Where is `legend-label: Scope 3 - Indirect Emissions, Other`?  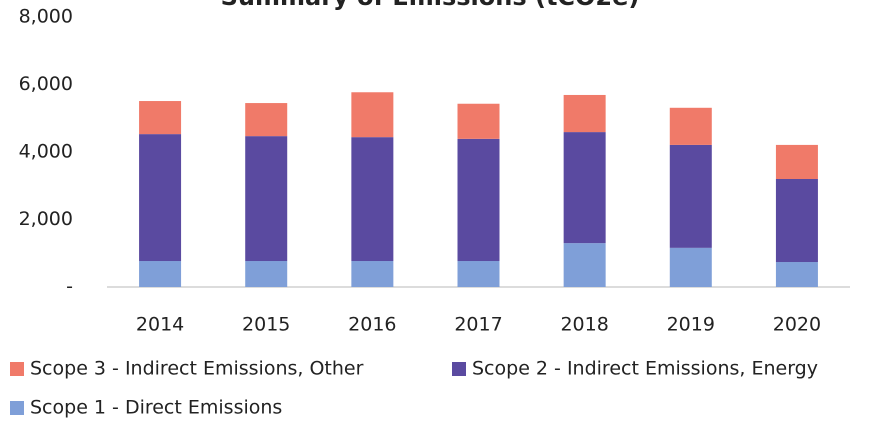
legend-label: Scope 3 - Indirect Emissions, Other is located at coordinates (197, 369).